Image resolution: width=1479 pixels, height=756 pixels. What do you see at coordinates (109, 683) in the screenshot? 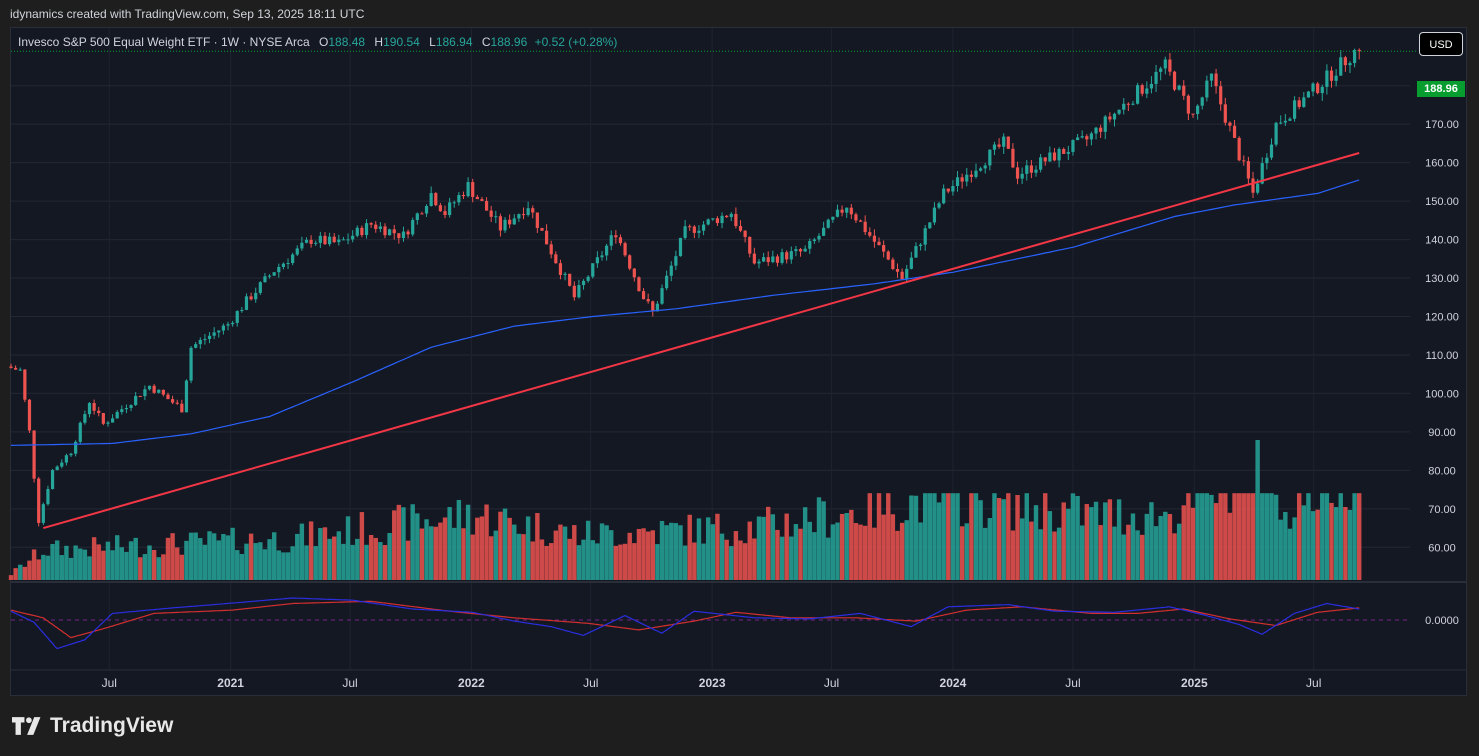
I see `time-tick-label: Jul` at bounding box center [109, 683].